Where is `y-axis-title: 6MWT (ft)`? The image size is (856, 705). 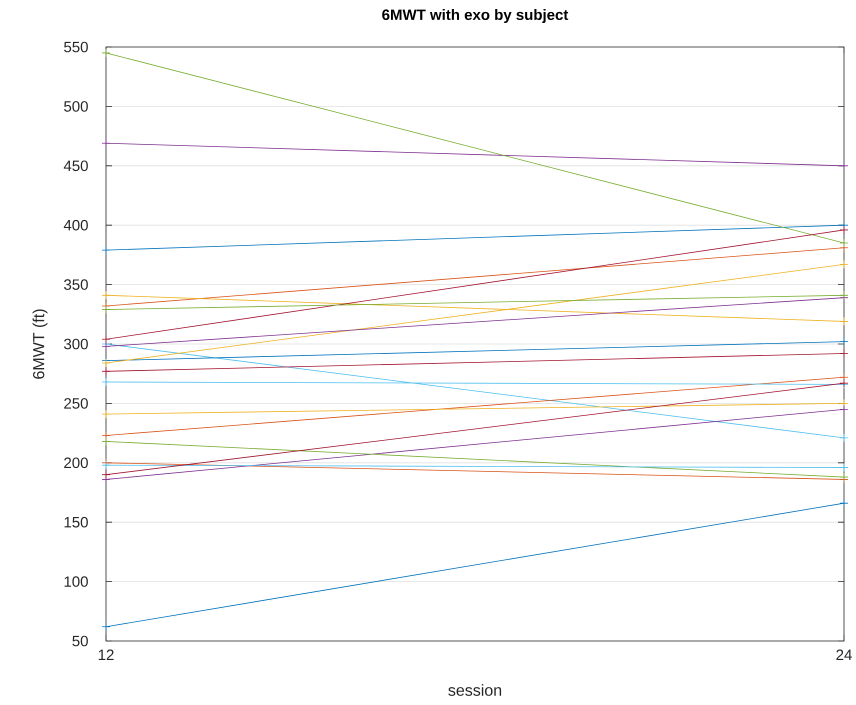
y-axis-title: 6MWT (ft) is located at coordinates (40, 344).